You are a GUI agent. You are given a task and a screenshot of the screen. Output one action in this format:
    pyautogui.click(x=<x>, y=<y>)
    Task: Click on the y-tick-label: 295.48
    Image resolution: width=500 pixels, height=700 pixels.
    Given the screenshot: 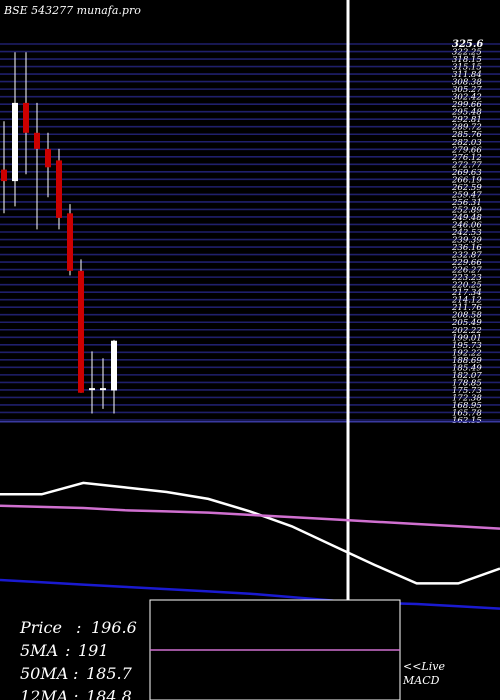 What is the action you would take?
    pyautogui.click(x=466, y=113)
    